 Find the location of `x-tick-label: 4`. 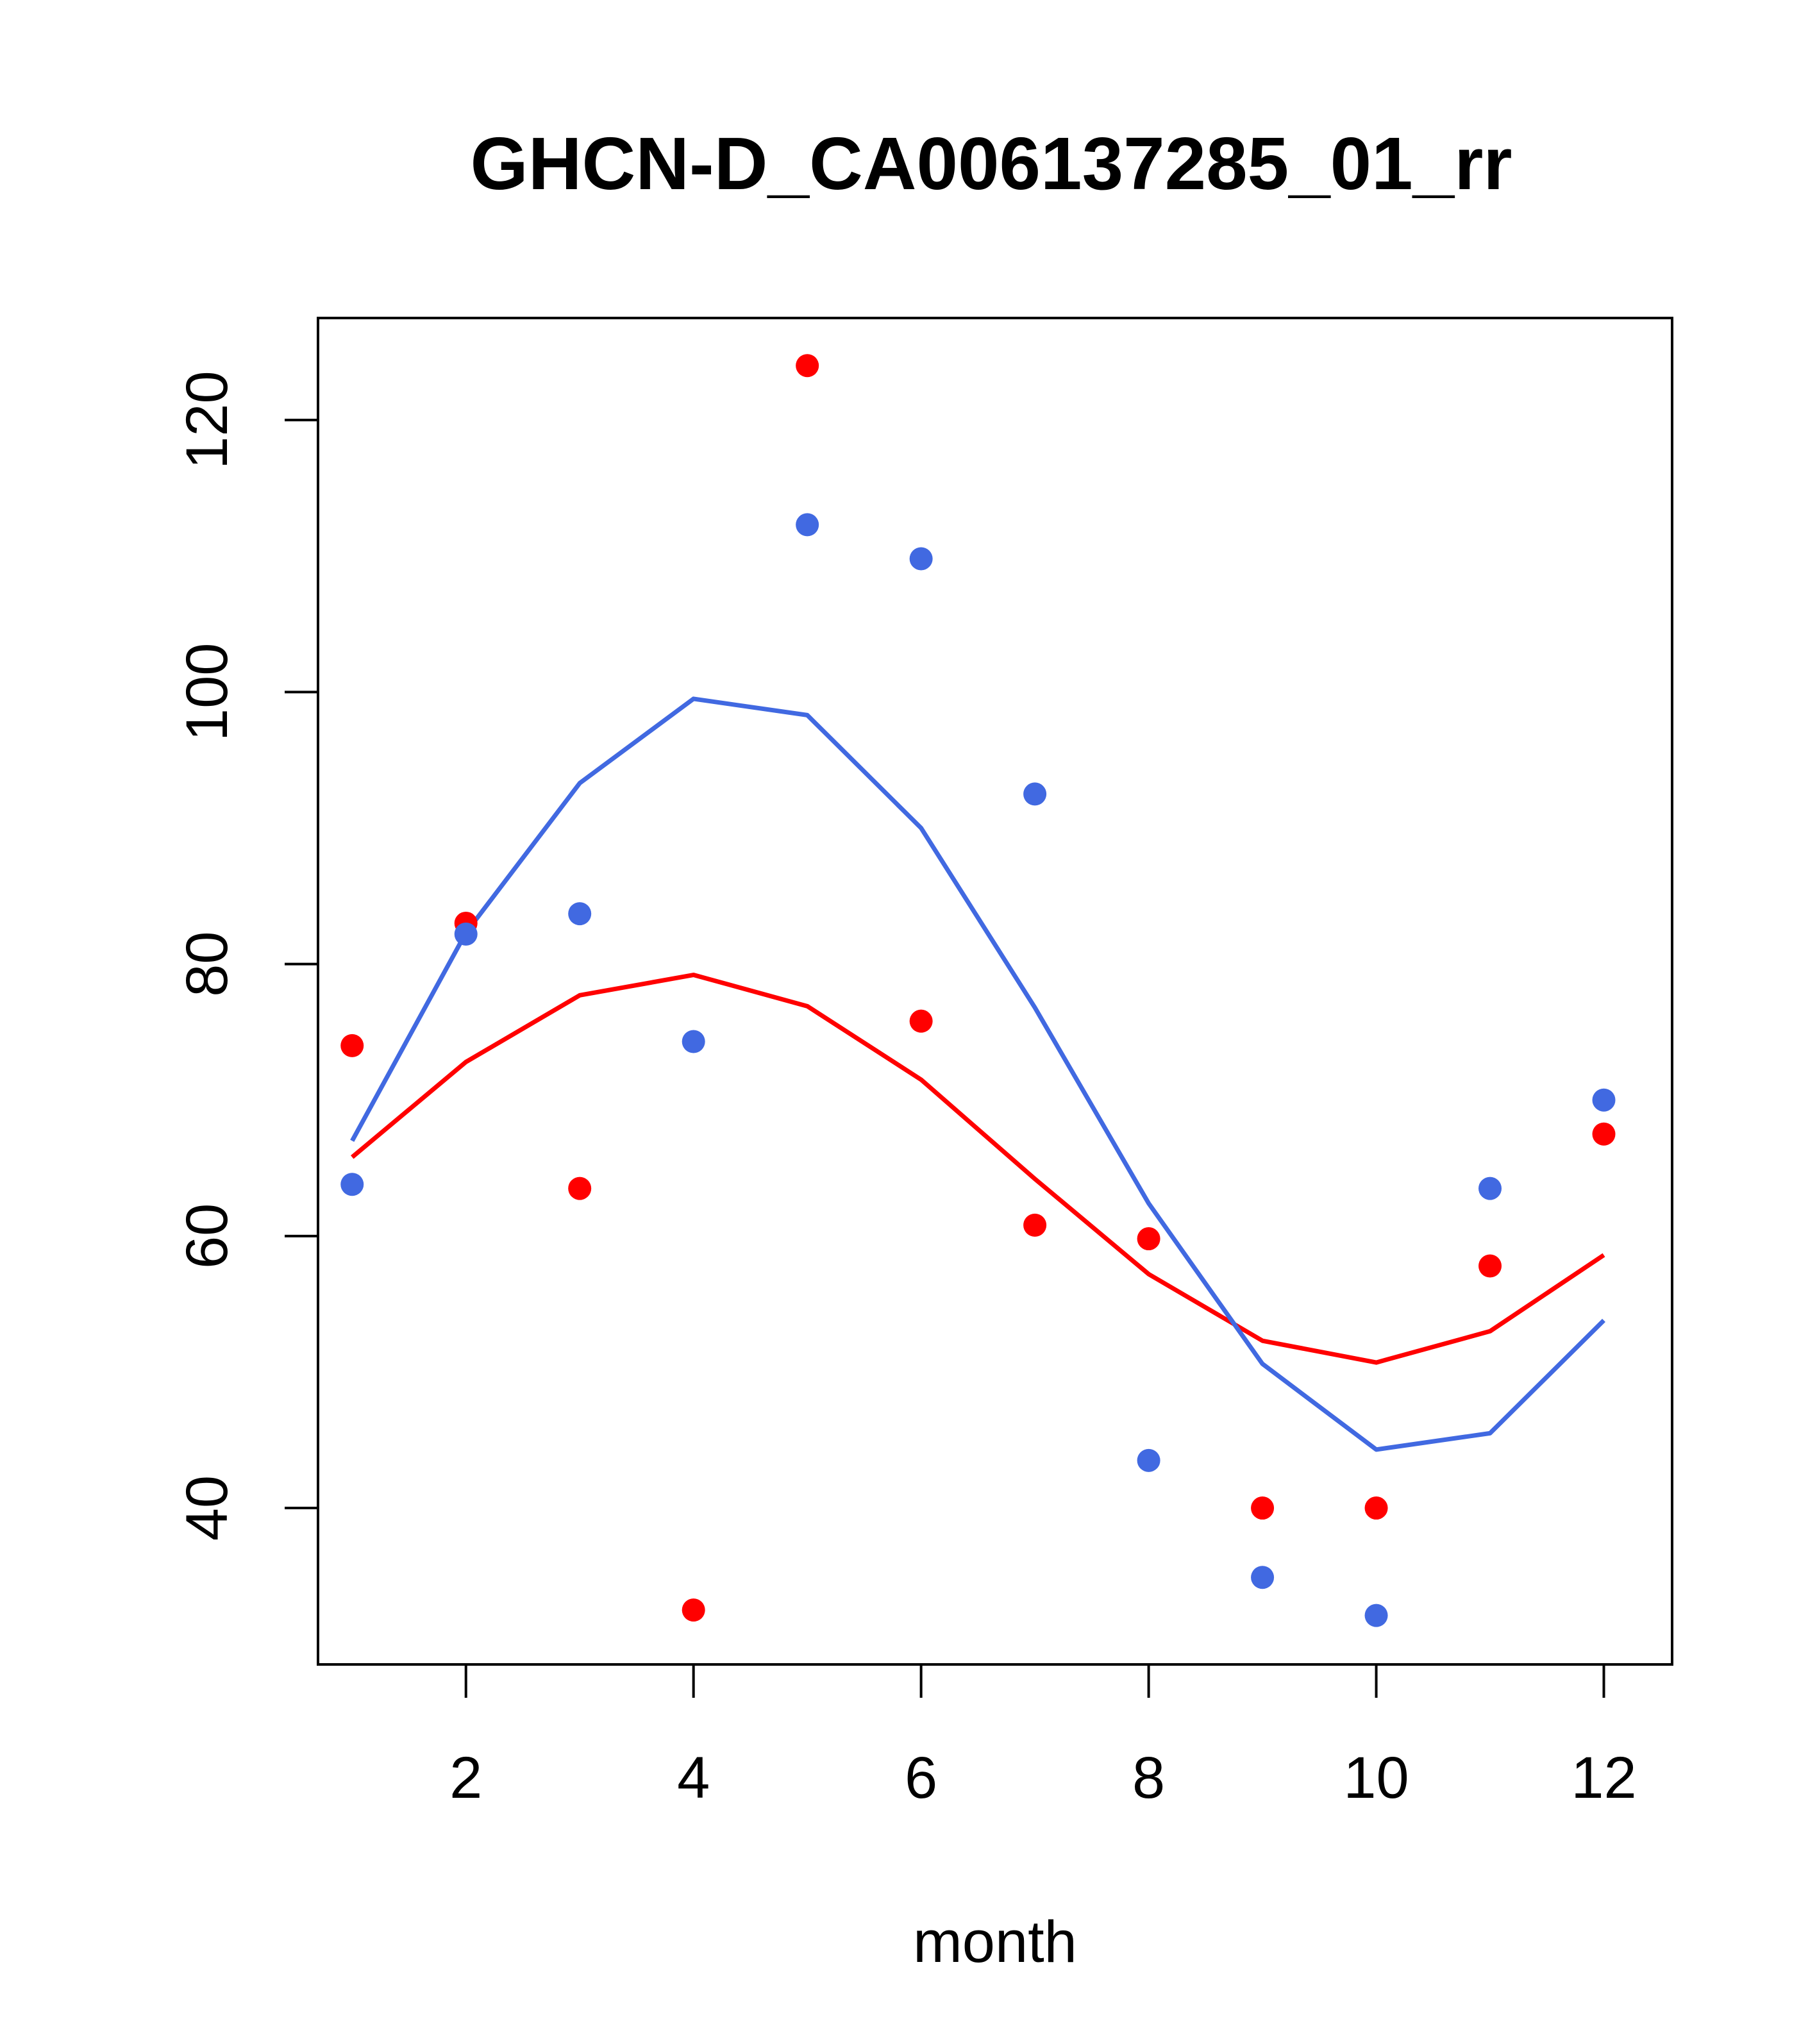

x-tick-label: 4 is located at coordinates (694, 1778).